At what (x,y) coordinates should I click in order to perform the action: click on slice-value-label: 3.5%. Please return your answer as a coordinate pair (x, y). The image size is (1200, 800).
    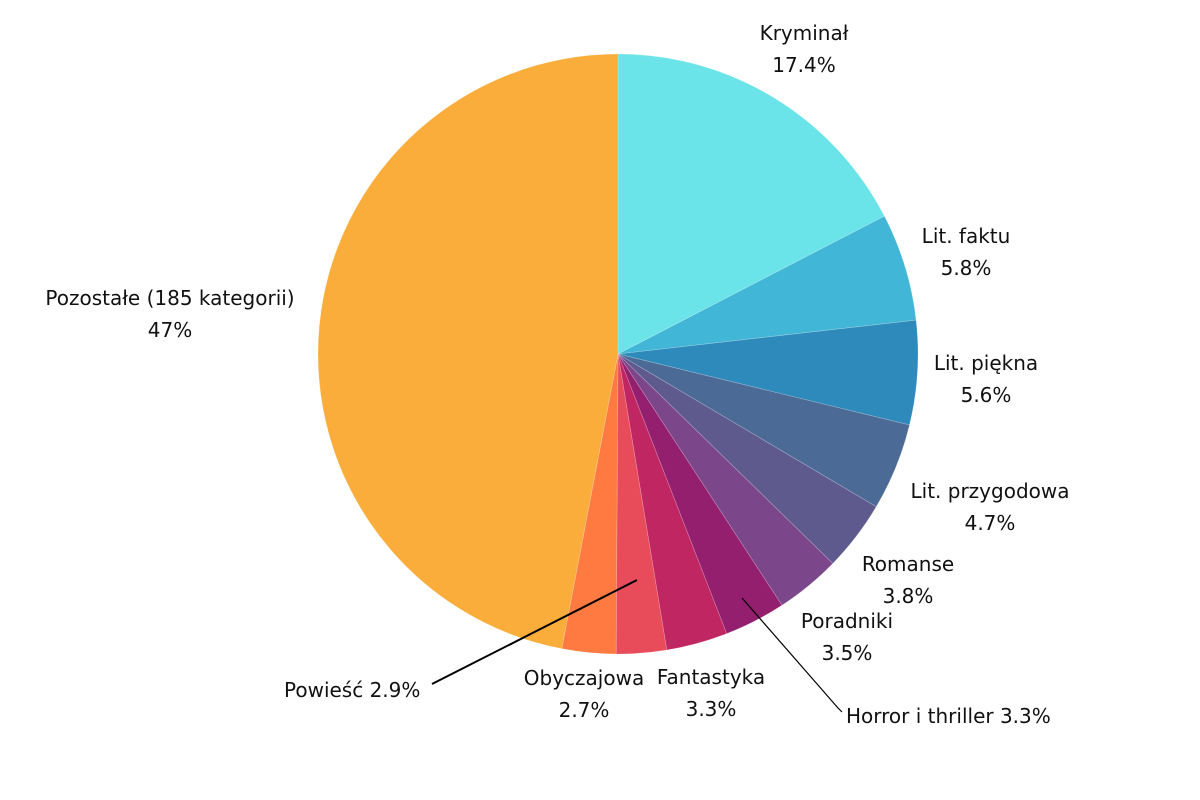
    Looking at the image, I should click on (847, 653).